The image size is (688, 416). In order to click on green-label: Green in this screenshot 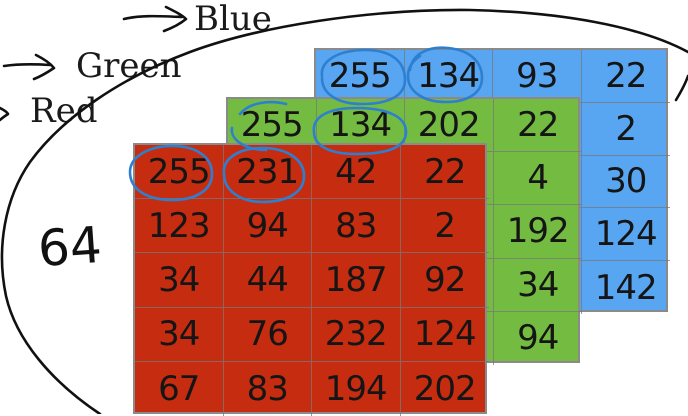, I will do `click(129, 66)`.